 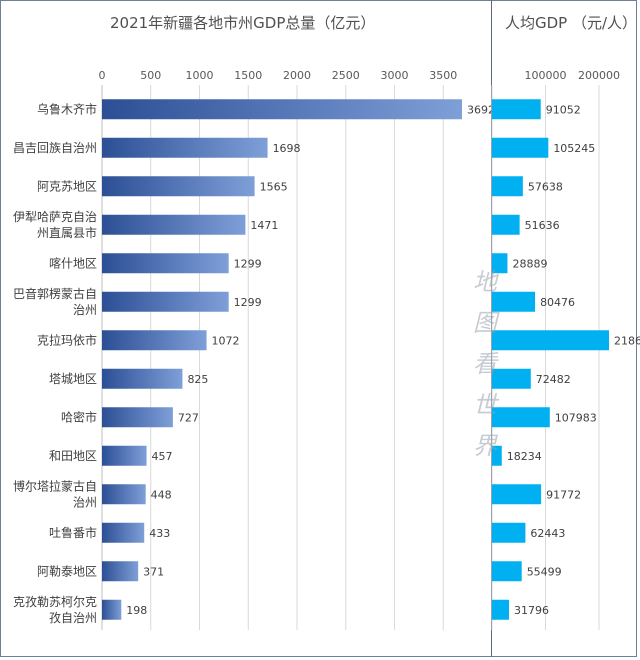 What do you see at coordinates (485, 282) in the screenshot?
I see `watermark-char: 地` at bounding box center [485, 282].